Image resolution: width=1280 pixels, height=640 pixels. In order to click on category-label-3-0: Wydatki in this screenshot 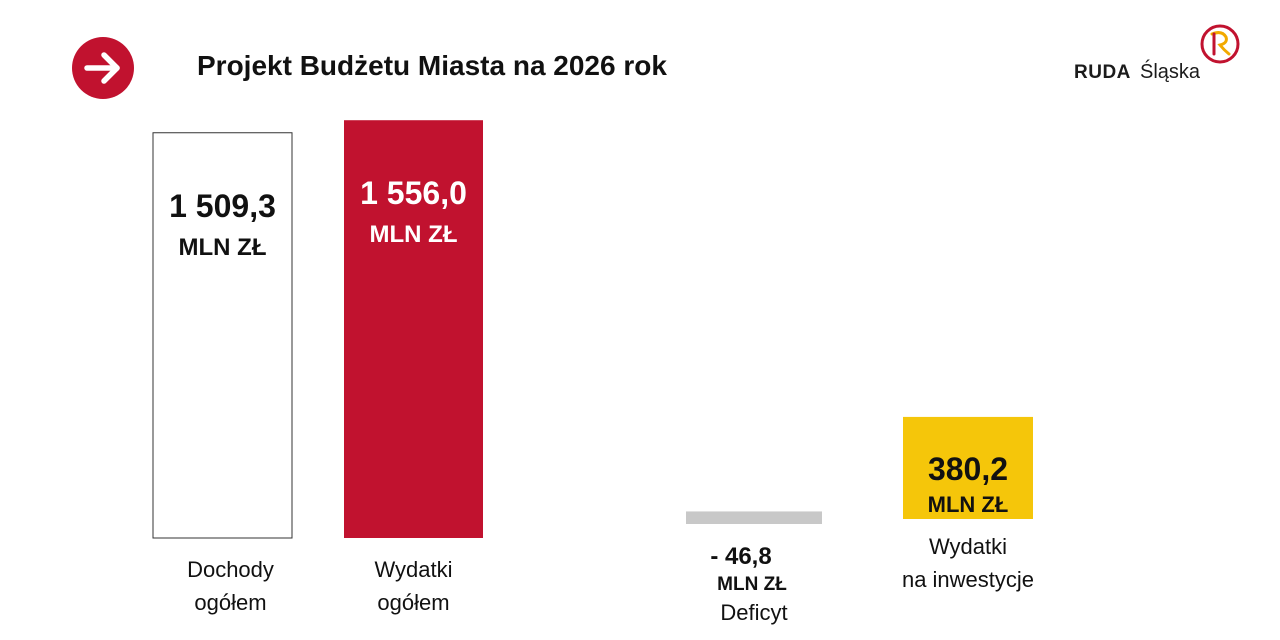, I will do `click(968, 546)`.